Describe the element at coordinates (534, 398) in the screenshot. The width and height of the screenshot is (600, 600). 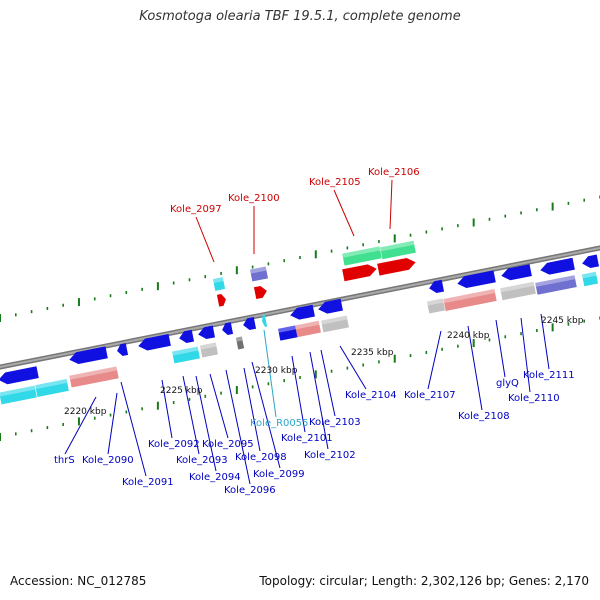
I see `gene-label: Kole_2110` at that location.